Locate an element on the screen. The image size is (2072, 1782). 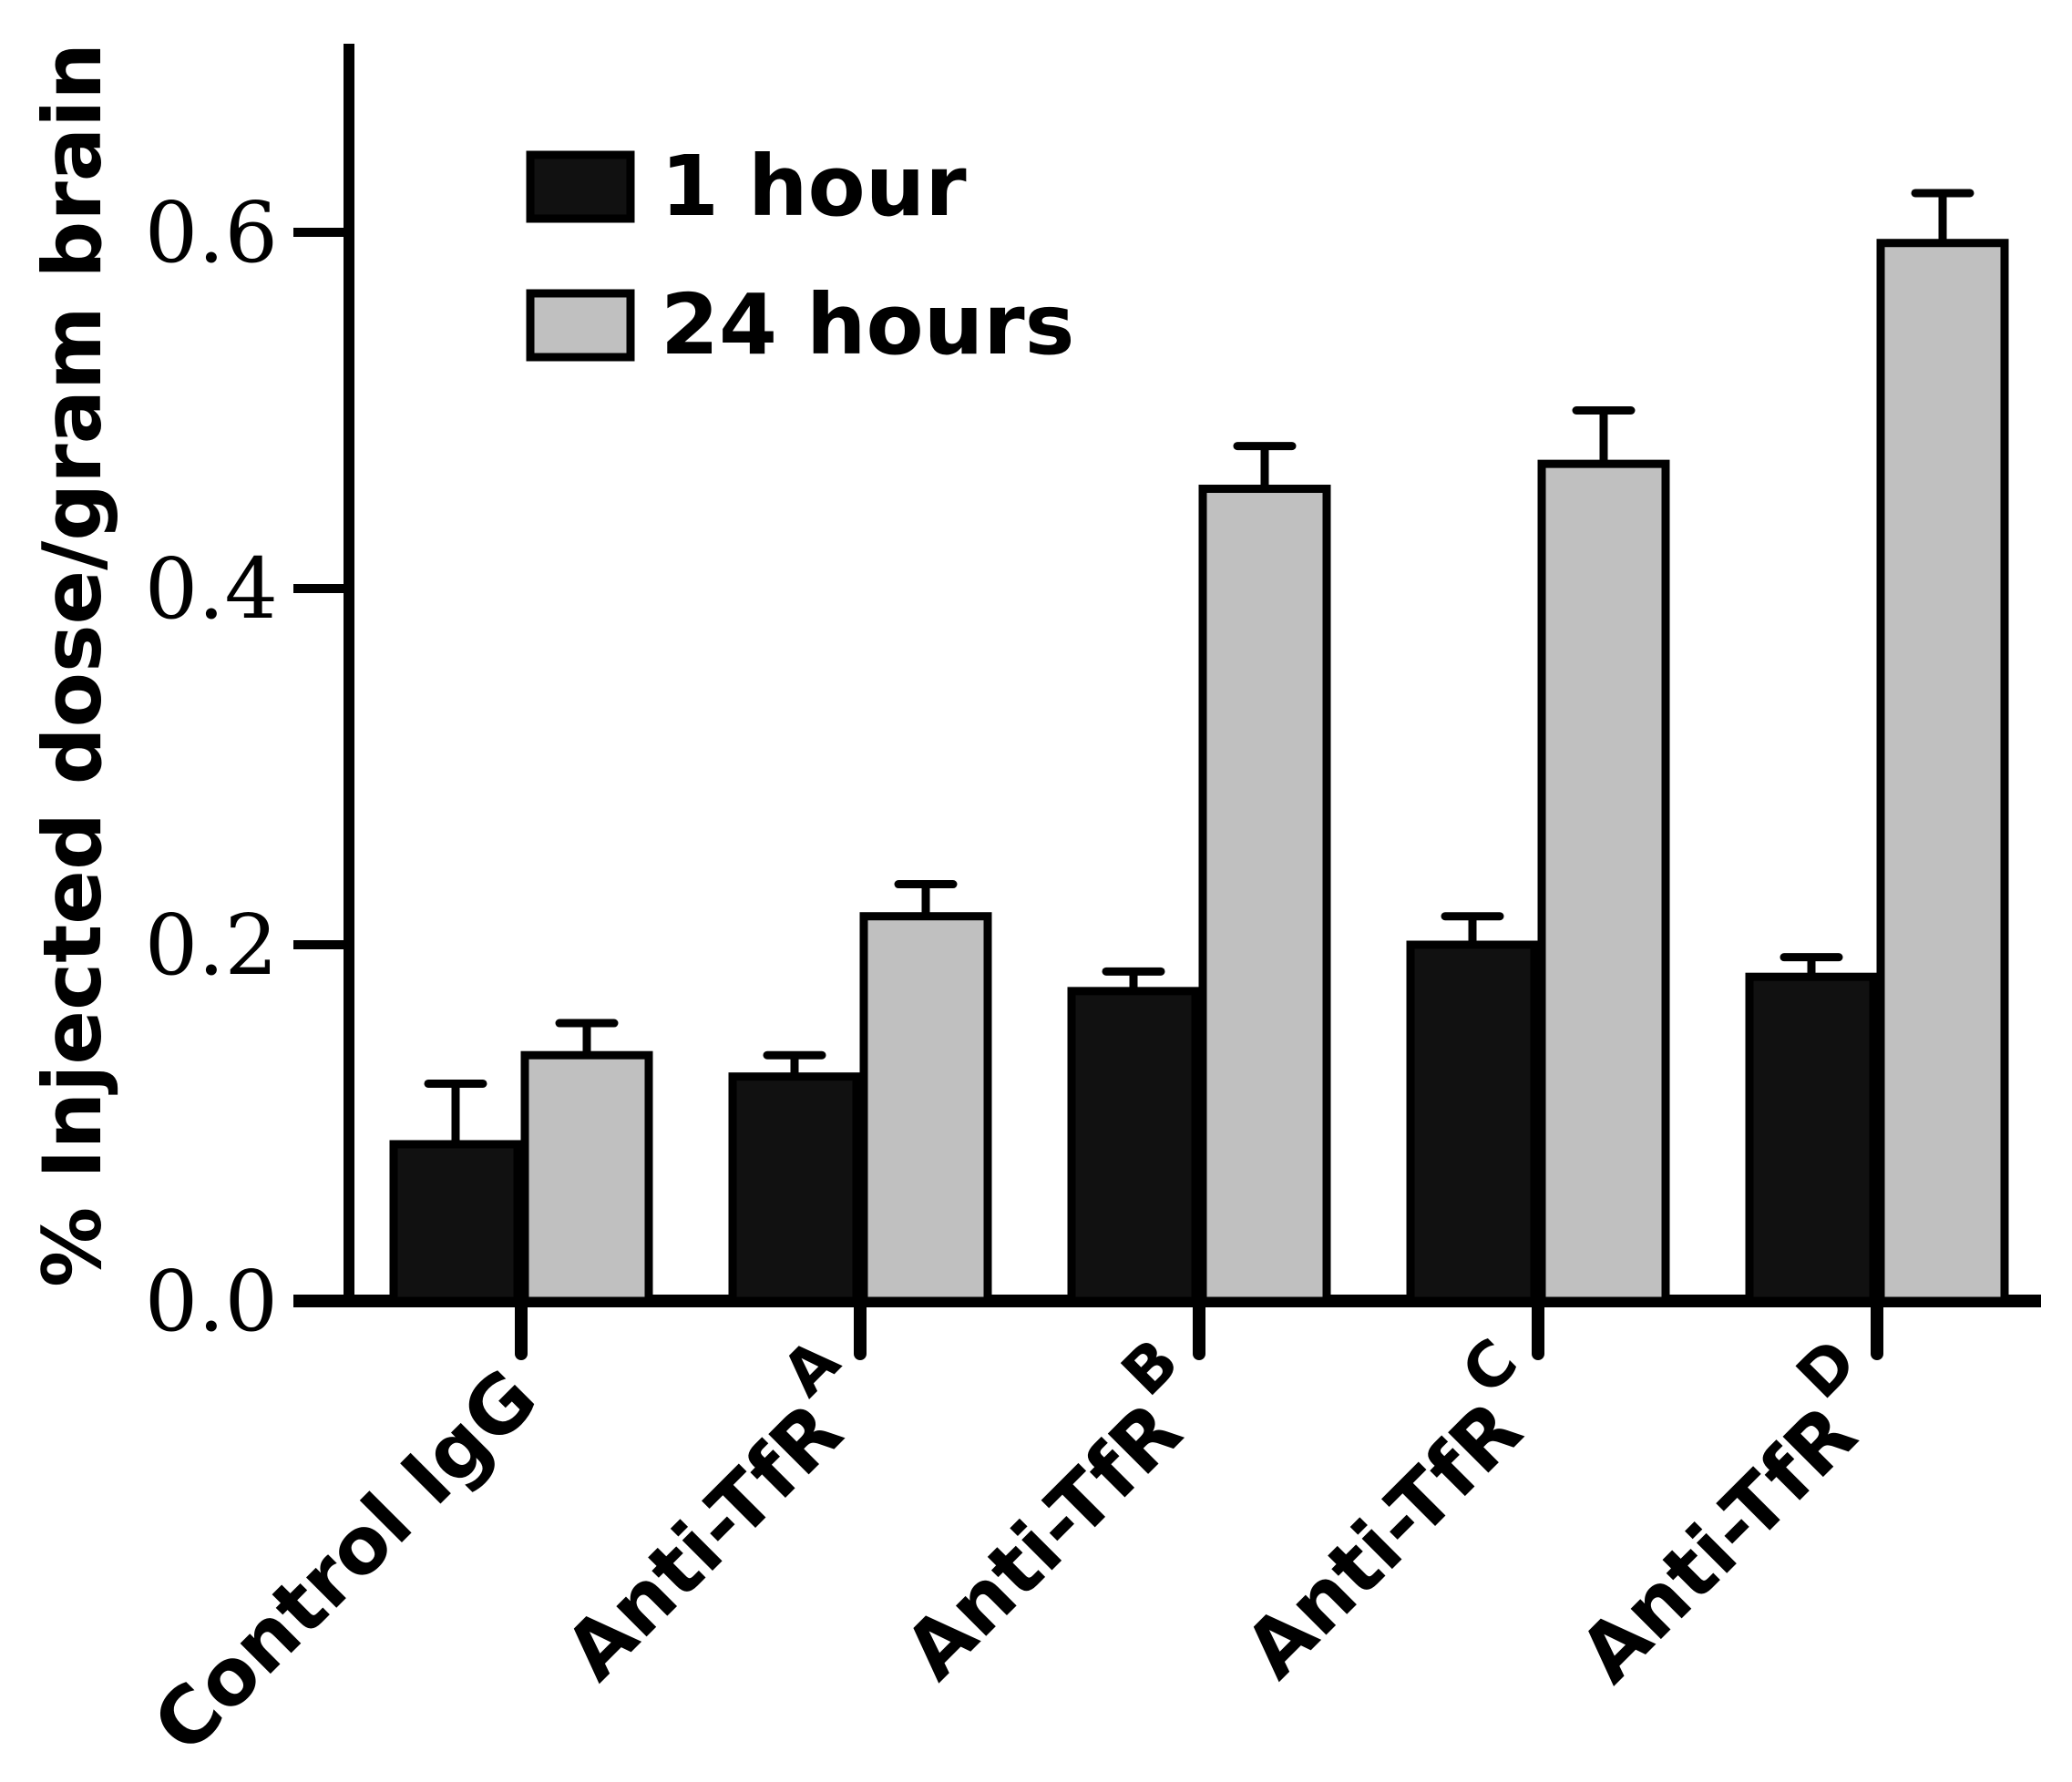
legend-label: 24 hours is located at coordinates (867, 325).